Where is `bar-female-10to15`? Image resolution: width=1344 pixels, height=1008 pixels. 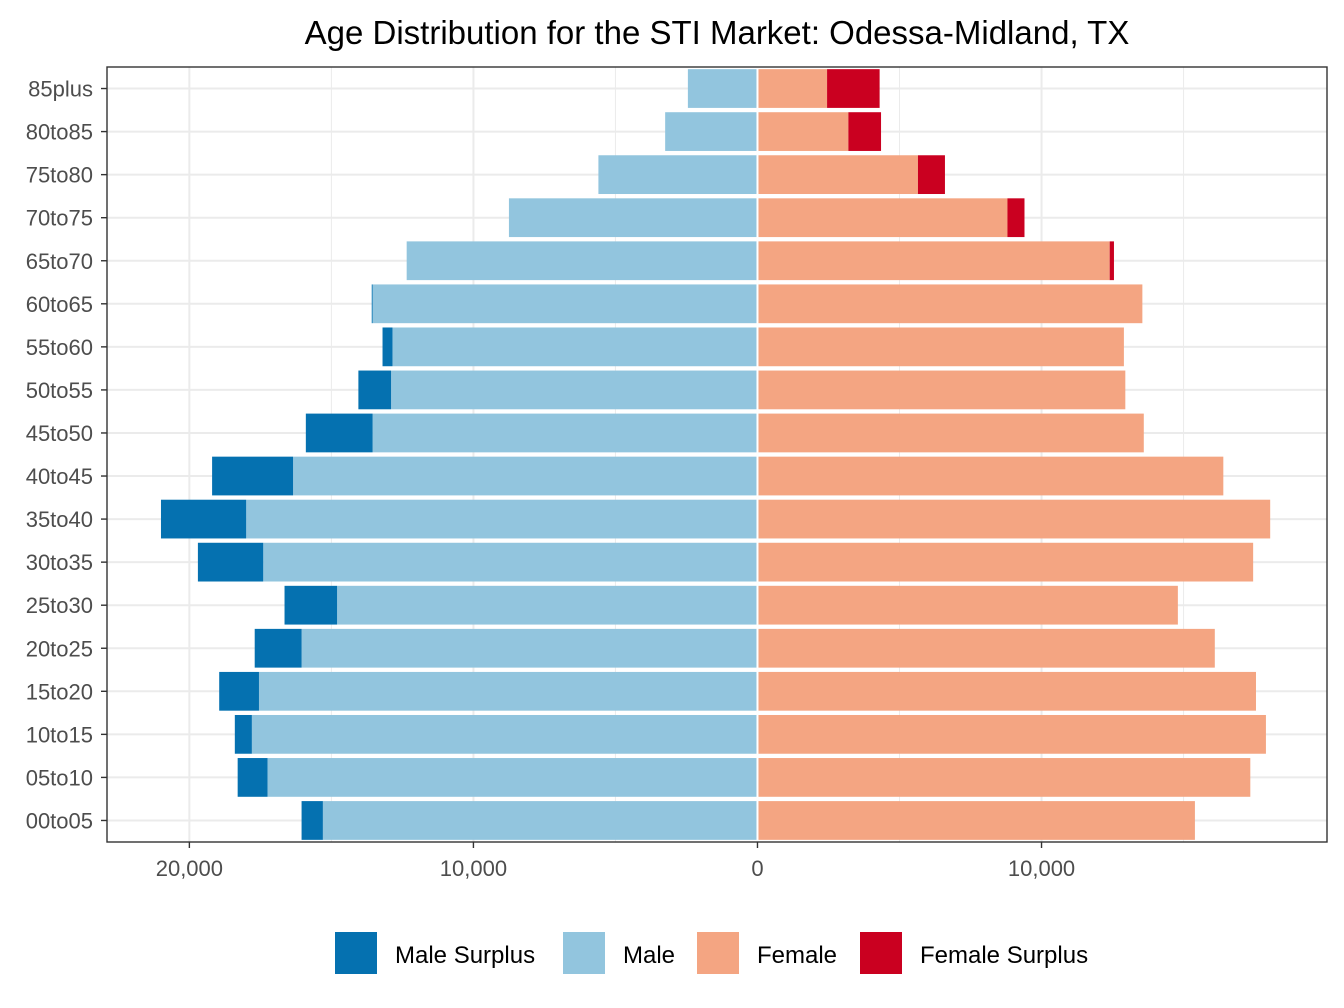
bar-female-10to15 is located at coordinates (1011, 734).